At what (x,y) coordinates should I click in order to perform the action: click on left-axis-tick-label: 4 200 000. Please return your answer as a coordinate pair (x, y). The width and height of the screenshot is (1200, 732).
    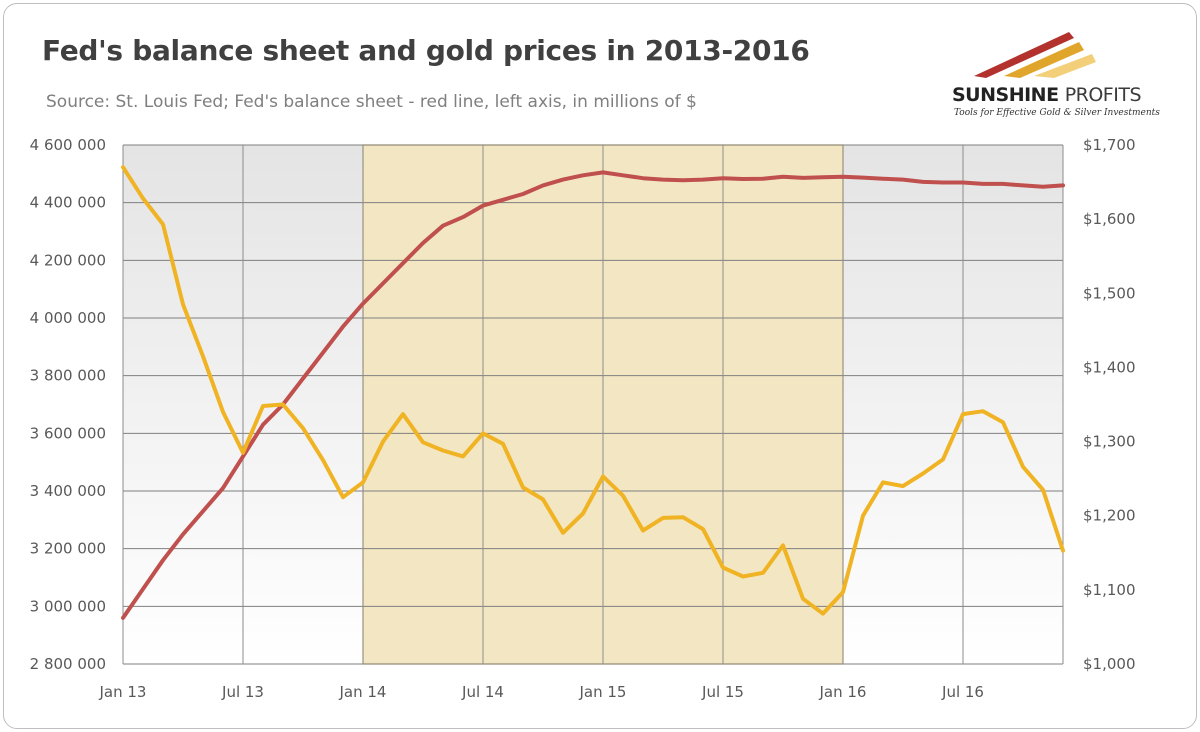
    Looking at the image, I should click on (68, 260).